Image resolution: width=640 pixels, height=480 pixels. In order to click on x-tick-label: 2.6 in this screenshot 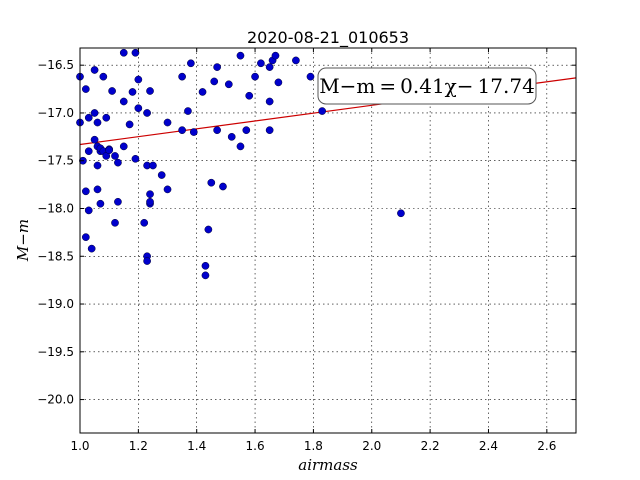, I will do `click(546, 446)`.